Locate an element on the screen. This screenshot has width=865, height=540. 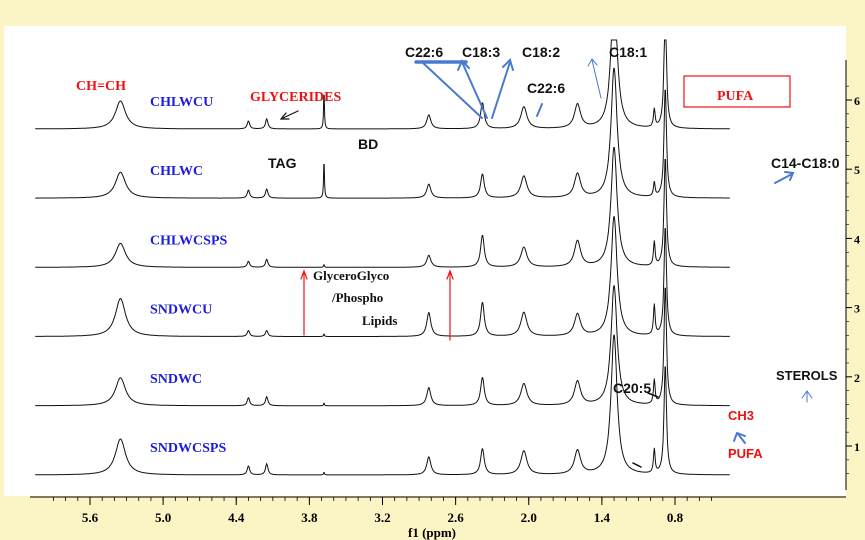
annotation-pufa-bottom: PUFA is located at coordinates (745, 453).